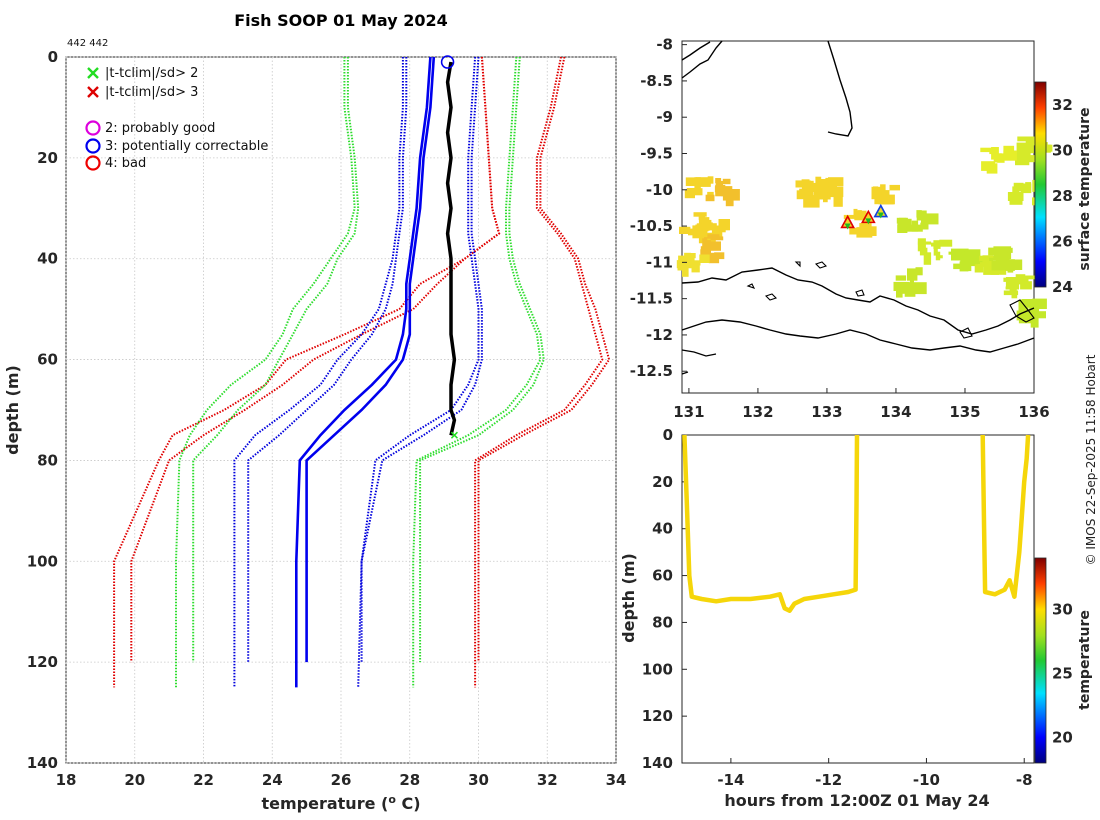 This screenshot has height=820, width=1100. What do you see at coordinates (203, 780) in the screenshot?
I see `profile-x-tick: 22` at bounding box center [203, 780].